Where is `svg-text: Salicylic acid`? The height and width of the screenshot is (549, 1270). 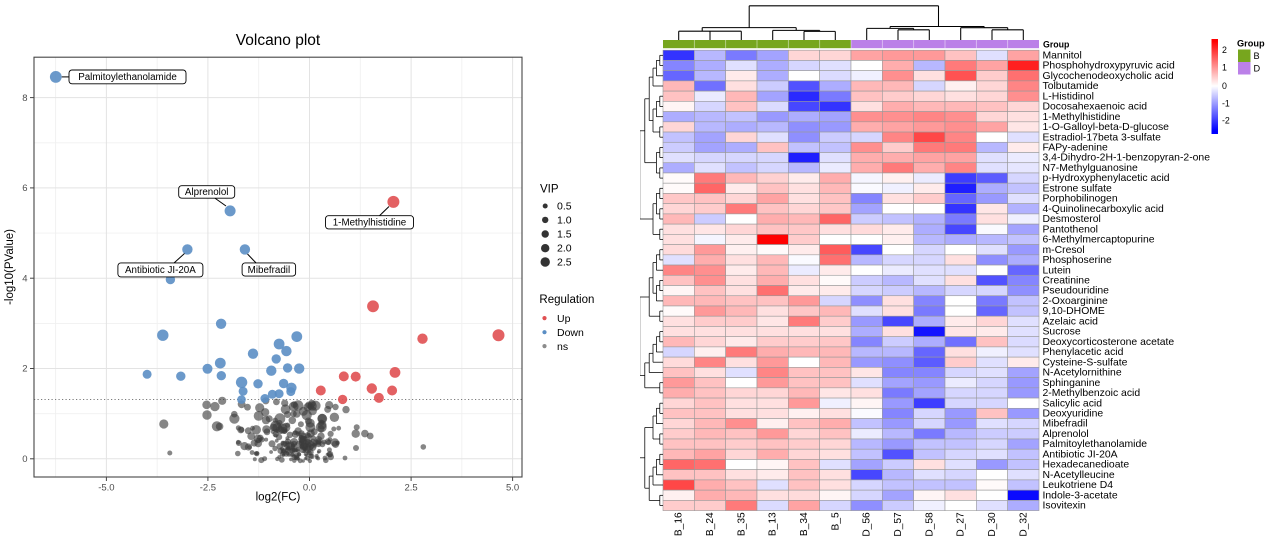 svg-text: Salicylic acid is located at coordinates (1073, 403).